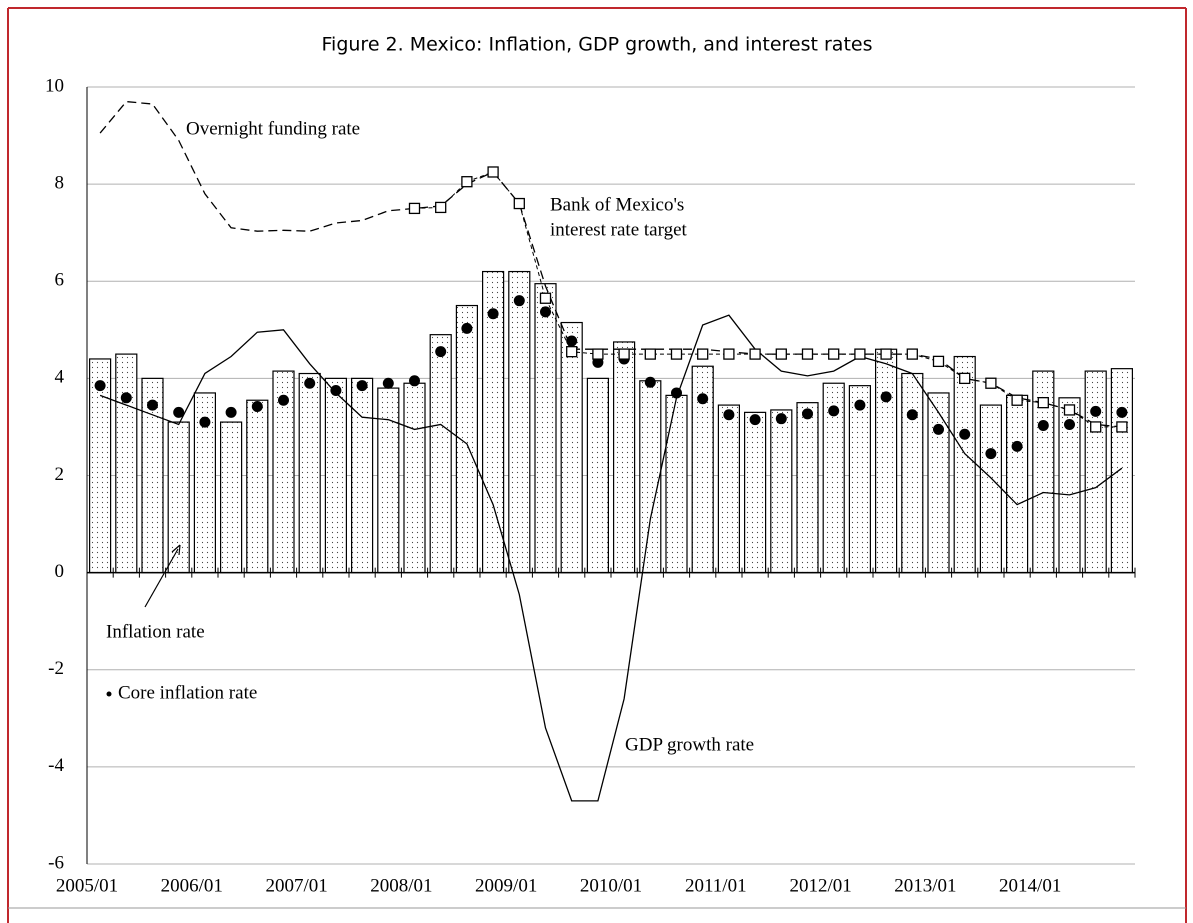 The height and width of the screenshot is (923, 1193). Describe the element at coordinates (689, 744) in the screenshot. I see `series-label: GDP growth rate` at that location.